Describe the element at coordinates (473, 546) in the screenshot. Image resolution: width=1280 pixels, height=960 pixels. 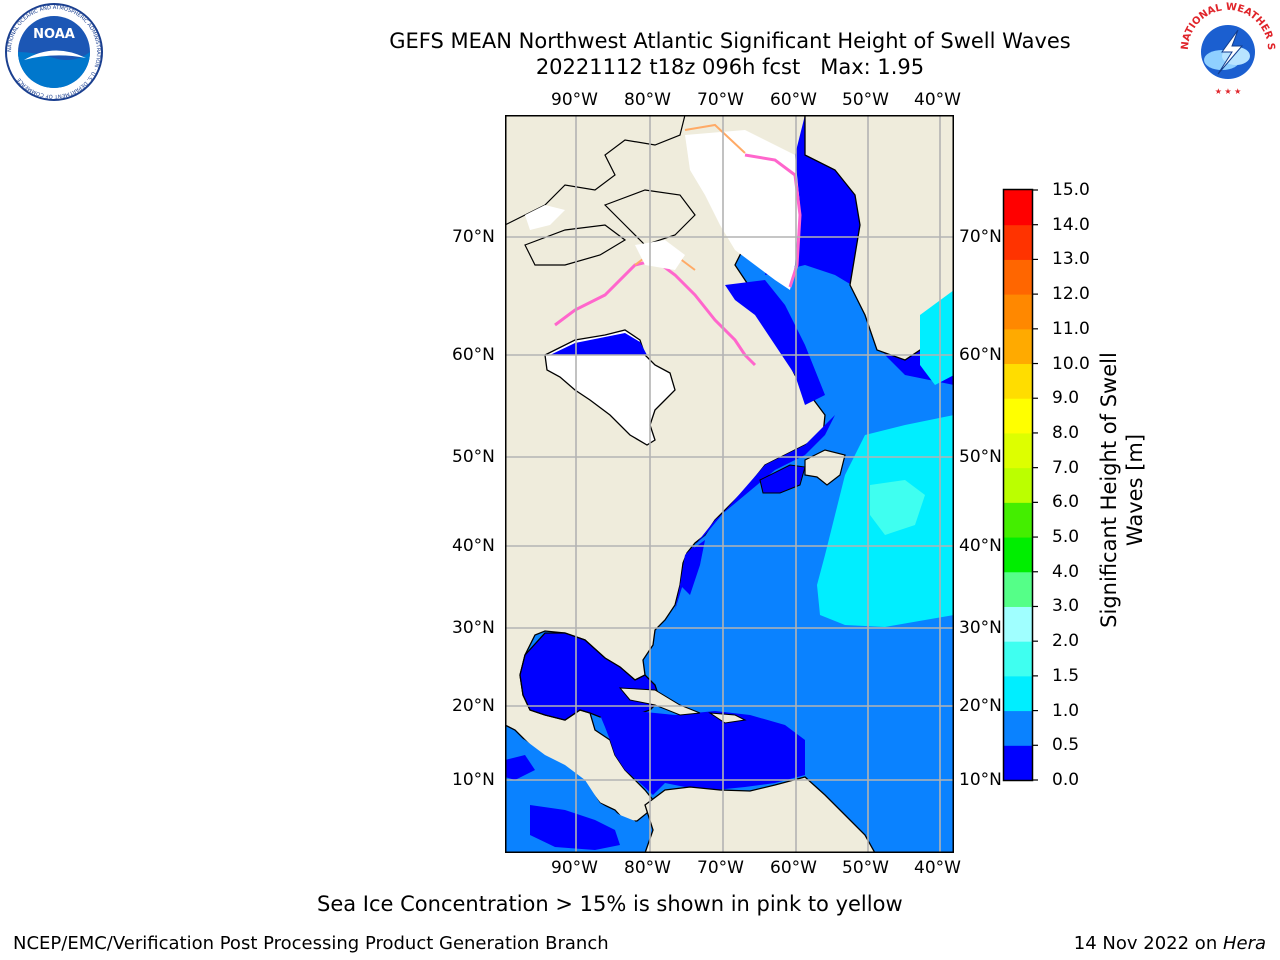
I see `lat-label-left-40n: 40°N` at that location.